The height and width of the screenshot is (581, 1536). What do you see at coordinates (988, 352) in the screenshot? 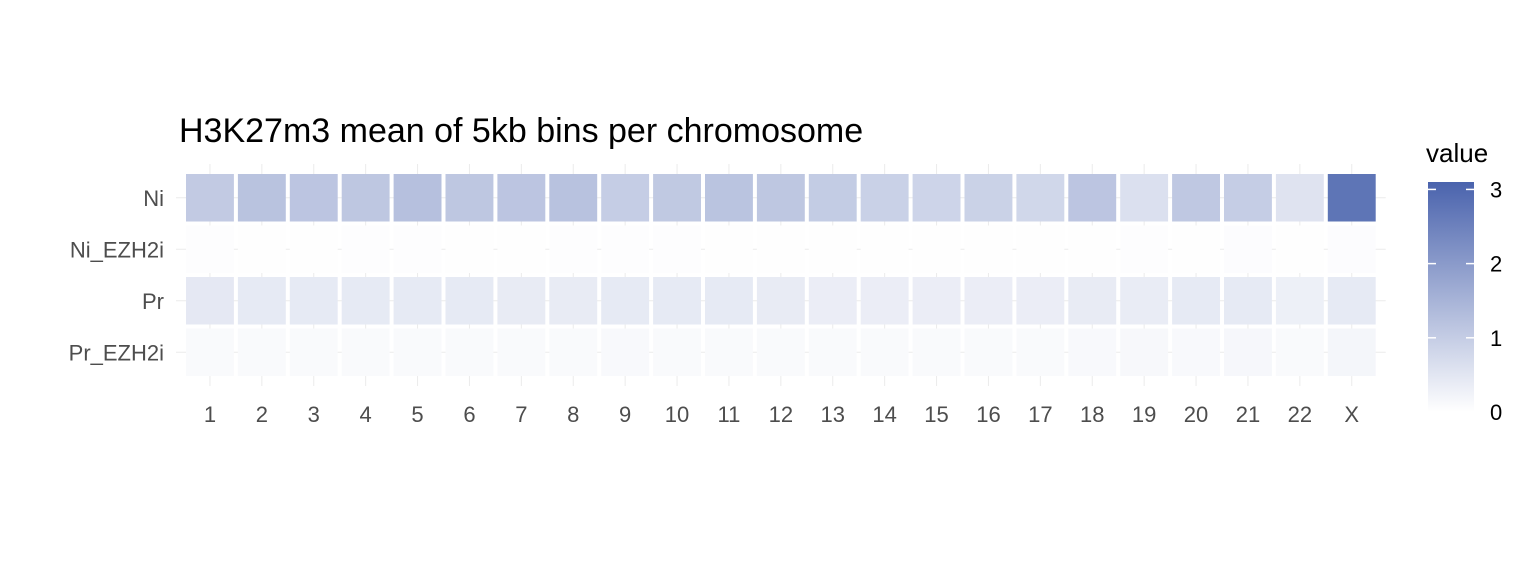
I see `heatmap-tile-Pr_EZH2i-16: Pr_EZH2i / 16: 0.1` at bounding box center [988, 352].